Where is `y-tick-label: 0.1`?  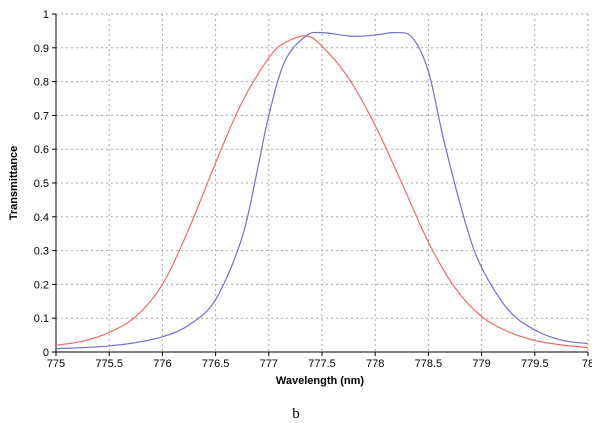
y-tick-label: 0.1 is located at coordinates (41, 319).